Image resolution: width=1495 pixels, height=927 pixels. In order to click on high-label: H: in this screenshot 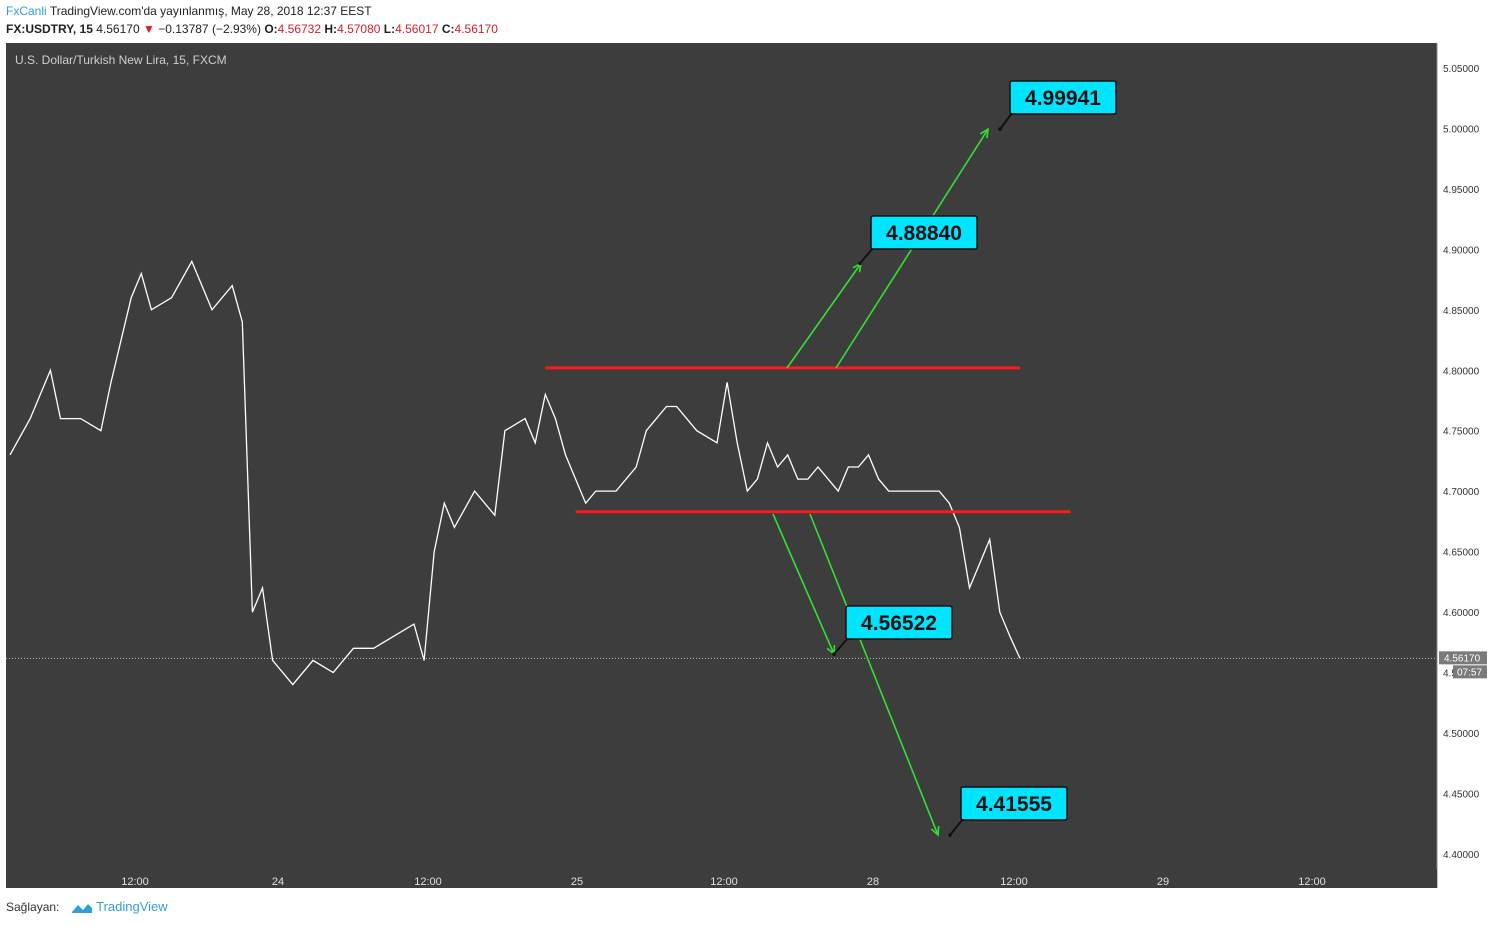, I will do `click(331, 29)`.